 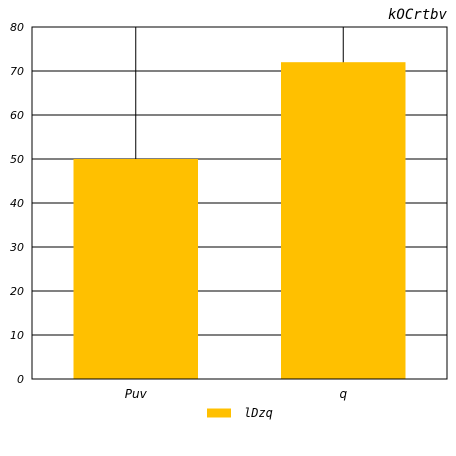 What do you see at coordinates (17, 159) in the screenshot?
I see `y-tick-label: 50` at bounding box center [17, 159].